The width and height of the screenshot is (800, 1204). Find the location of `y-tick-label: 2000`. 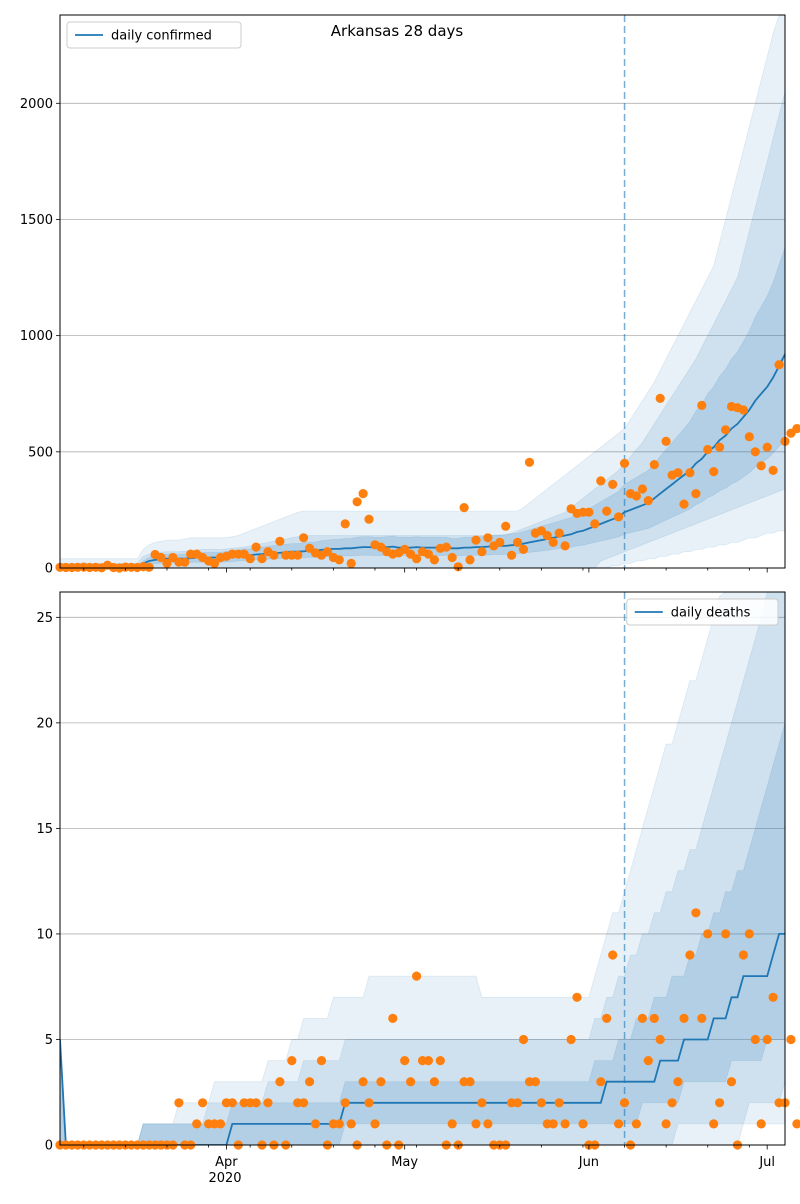

y-tick-label: 2000 is located at coordinates (36, 104).